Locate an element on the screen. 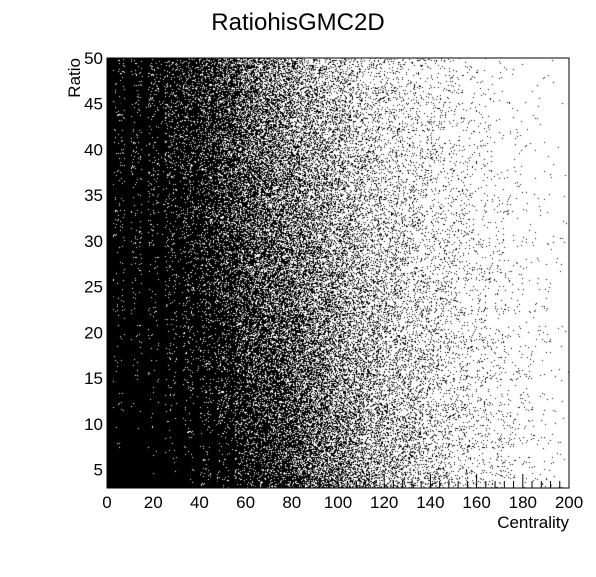  y-tick-label: 40 is located at coordinates (93, 149).